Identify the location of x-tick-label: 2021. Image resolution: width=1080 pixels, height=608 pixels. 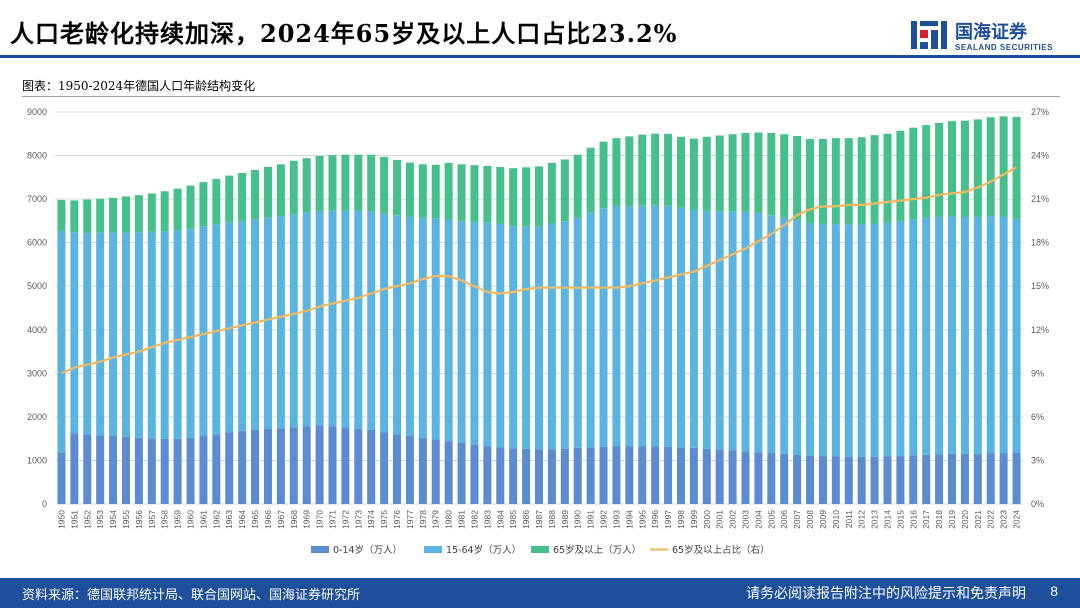
(978, 519).